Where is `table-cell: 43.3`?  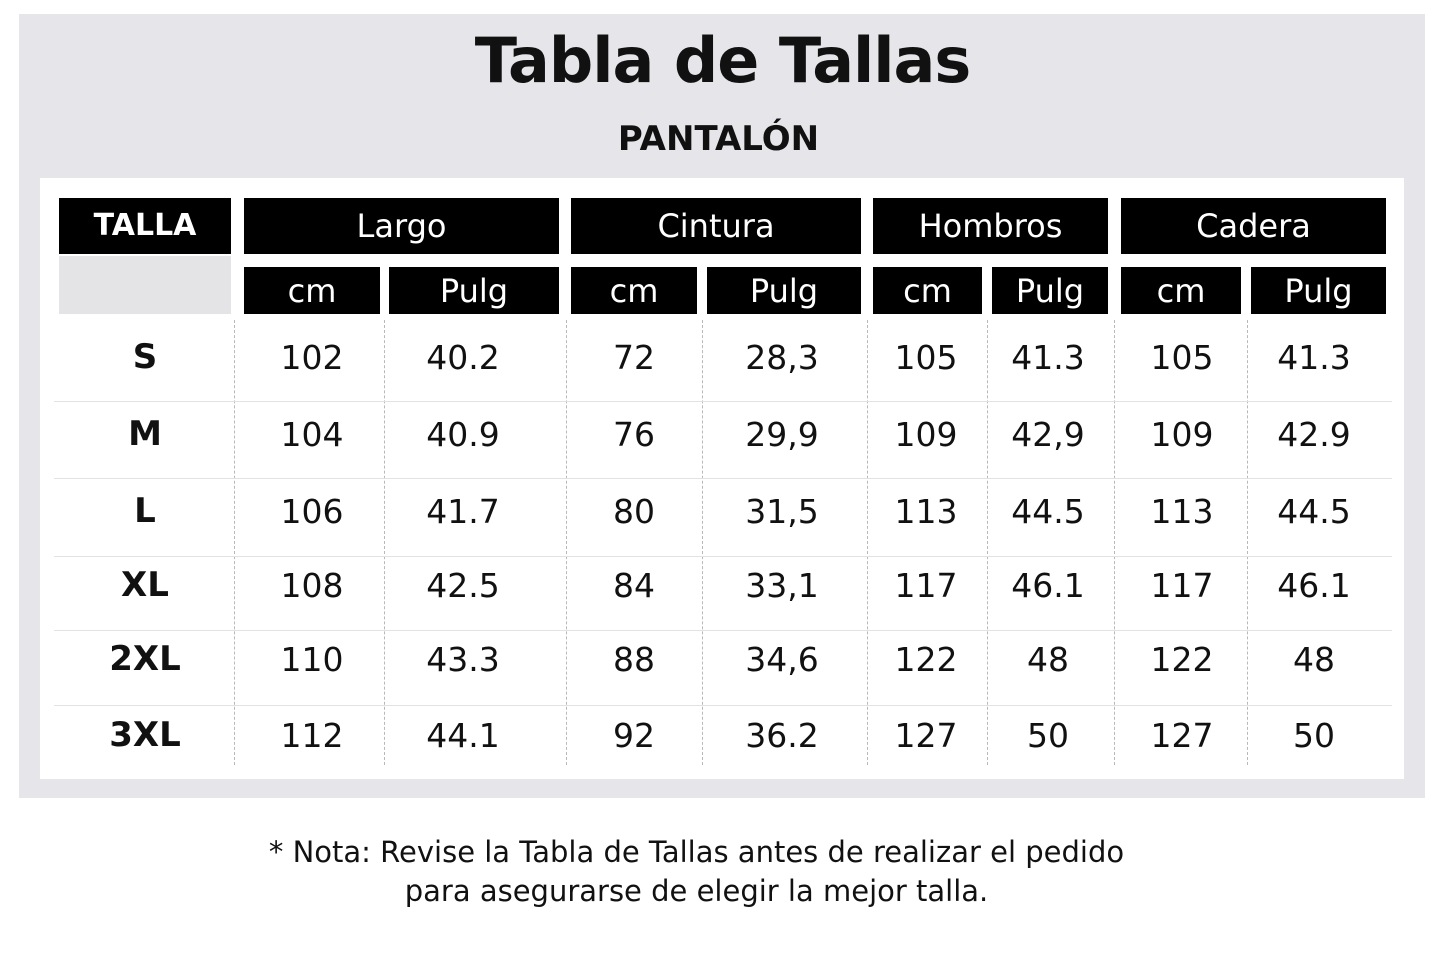
table-cell: 43.3 is located at coordinates (463, 659).